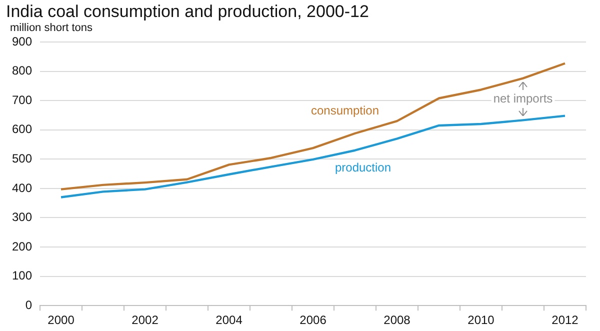 The height and width of the screenshot is (331, 600). What do you see at coordinates (345, 111) in the screenshot?
I see `series-label: consumption` at bounding box center [345, 111].